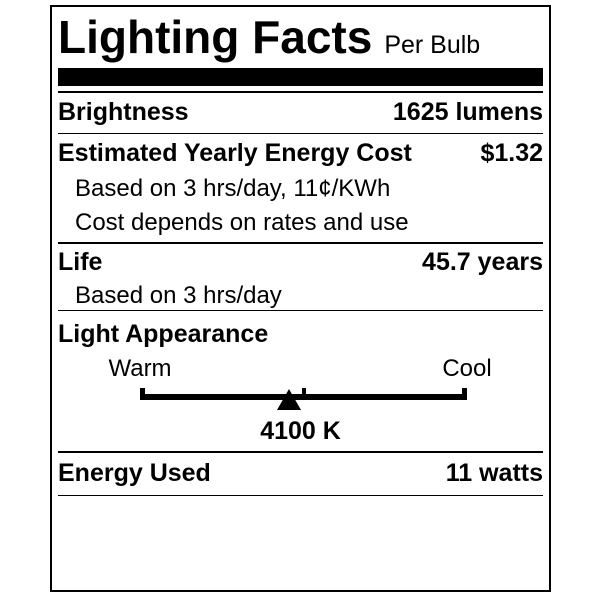 The height and width of the screenshot is (600, 600). Describe the element at coordinates (242, 222) in the screenshot. I see `energy-cost-disclaimer-note: Cost depends on rates and use` at that location.